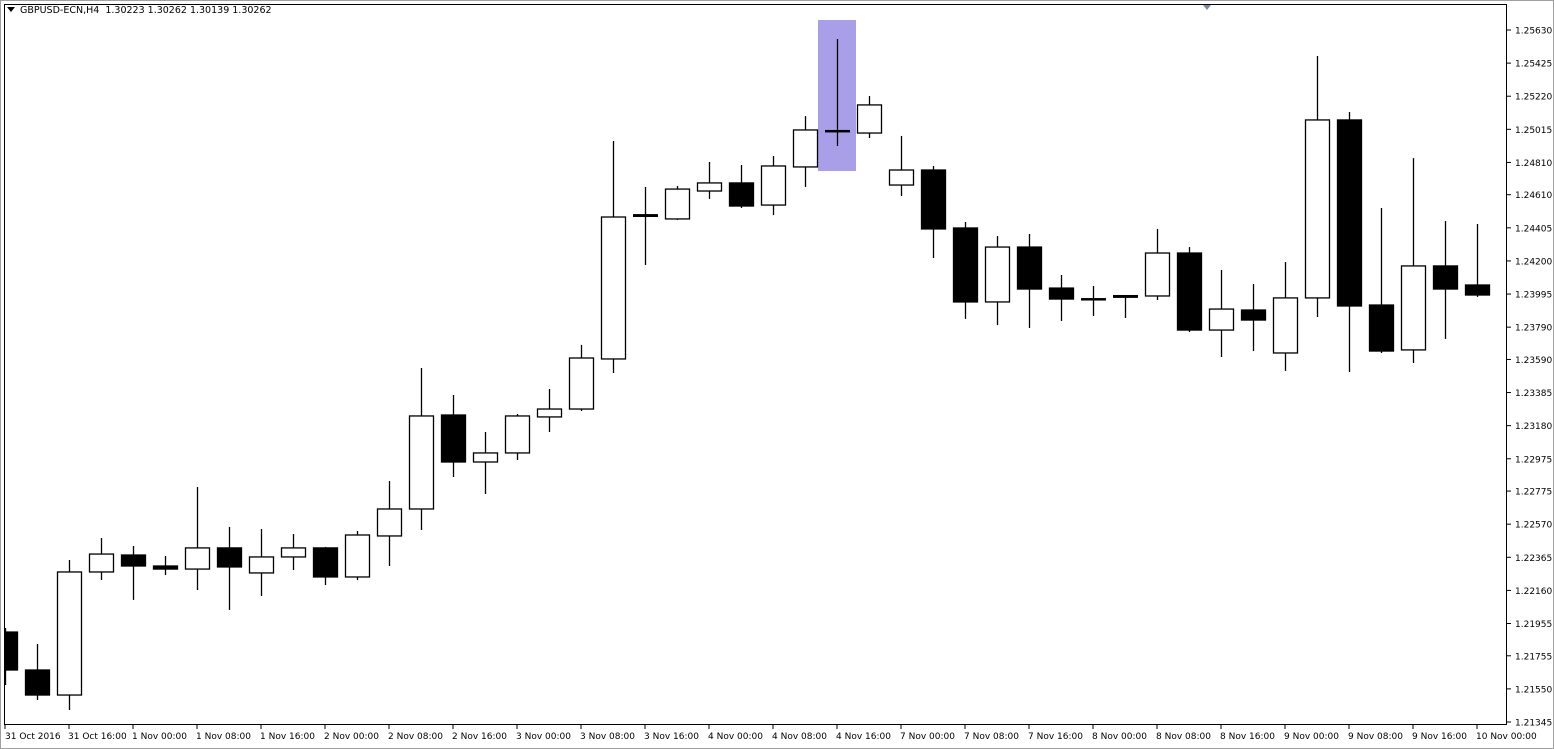 The height and width of the screenshot is (749, 1554). What do you see at coordinates (1533, 229) in the screenshot?
I see `y-tick-label: 1.24405` at bounding box center [1533, 229].